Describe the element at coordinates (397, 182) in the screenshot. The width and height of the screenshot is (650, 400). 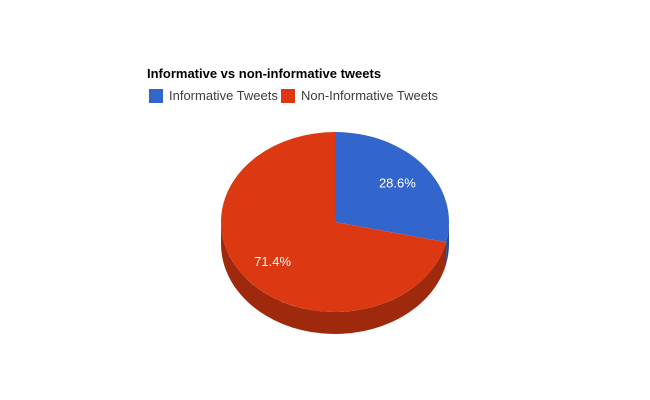
I see `pie-slice-label-informative-tweets: 28.6%` at that location.